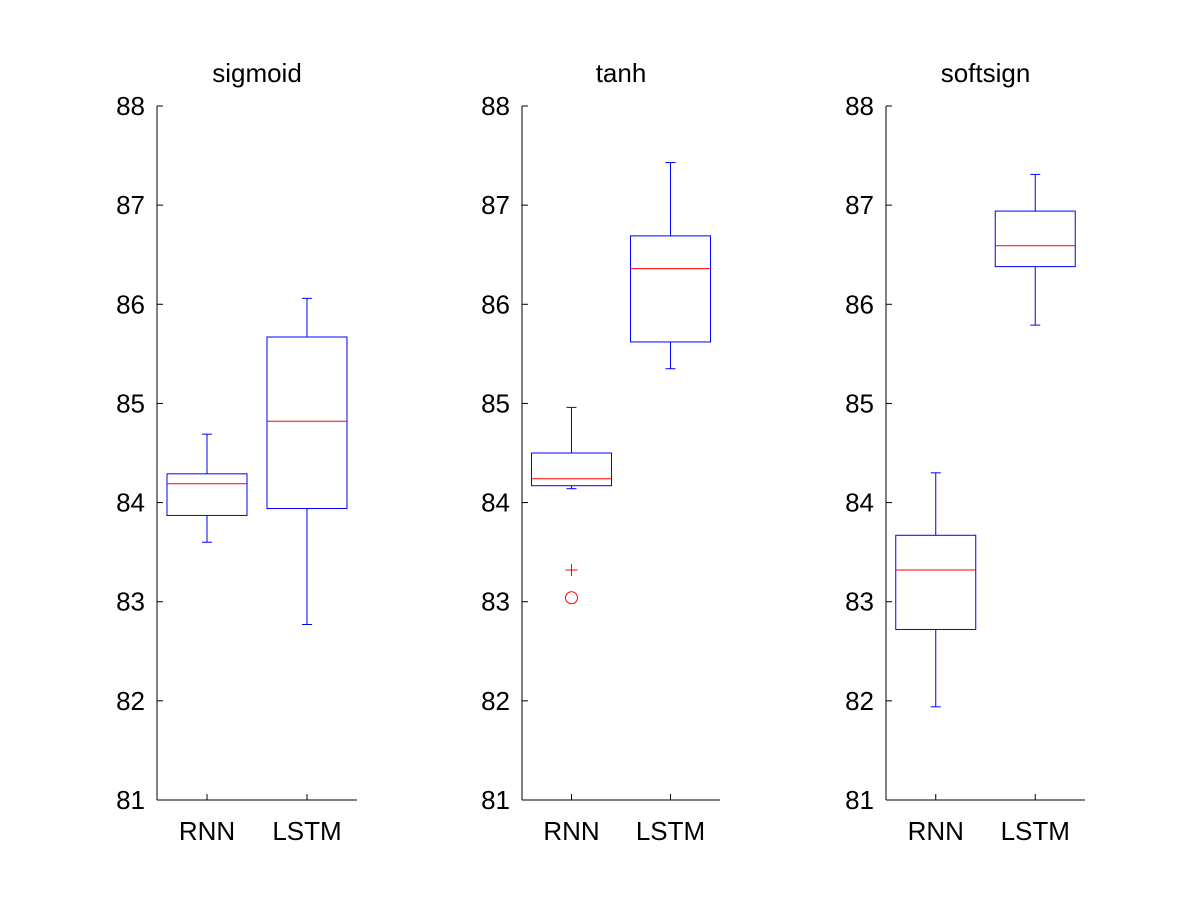  Describe the element at coordinates (986, 73) in the screenshot. I see `panel-title: softsign` at that location.